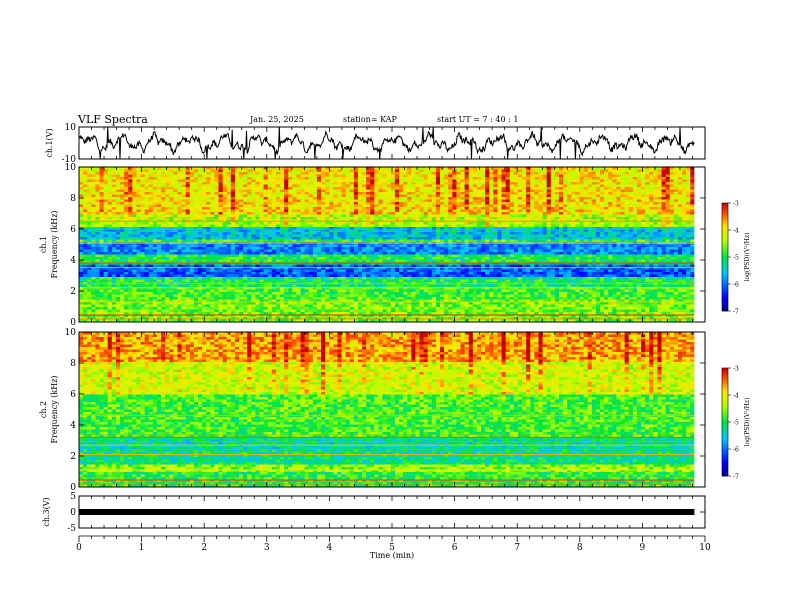 This screenshot has width=792, height=612. What do you see at coordinates (49, 142) in the screenshot?
I see `ch1-ylabel: ch.1(V)` at bounding box center [49, 142].